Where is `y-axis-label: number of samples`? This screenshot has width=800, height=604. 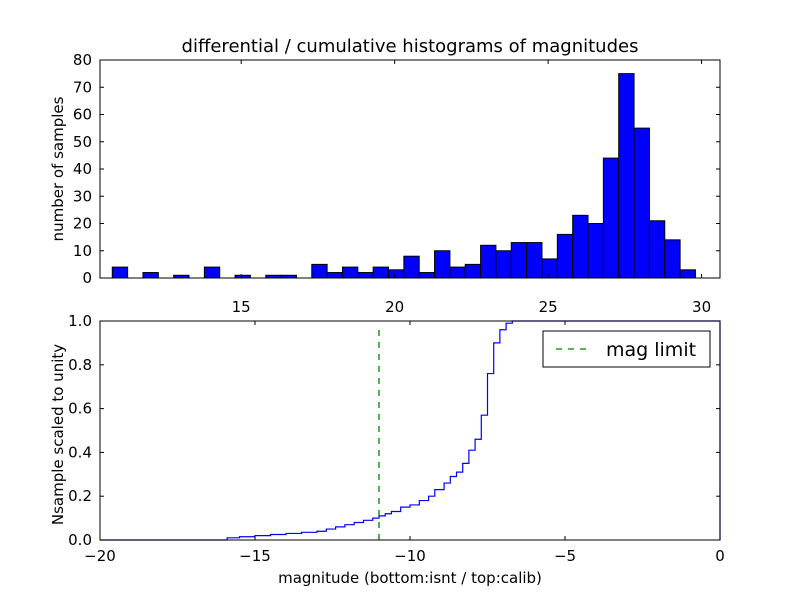
y-axis-label: number of samples is located at coordinates (58, 168).